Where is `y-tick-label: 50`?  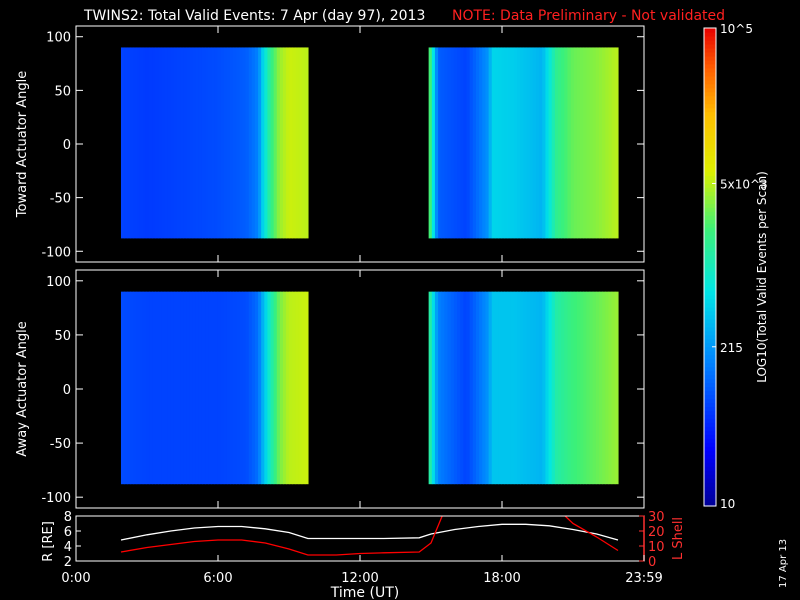
y-tick-label: 50 is located at coordinates (62, 91).